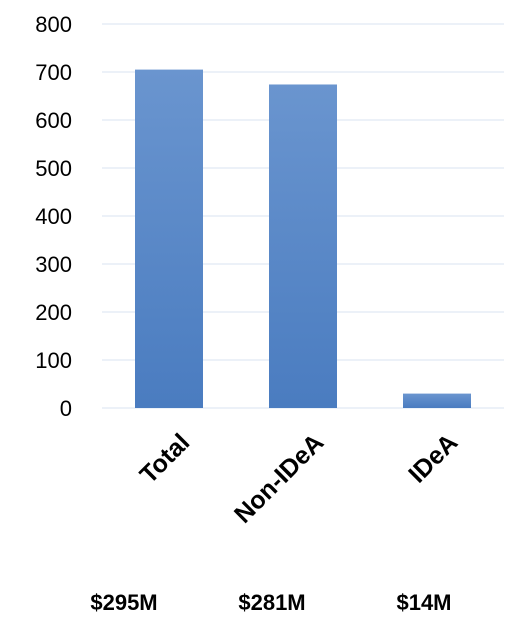 This screenshot has width=506, height=631. Describe the element at coordinates (53, 120) in the screenshot. I see `y-tick-label-600: 600` at that location.